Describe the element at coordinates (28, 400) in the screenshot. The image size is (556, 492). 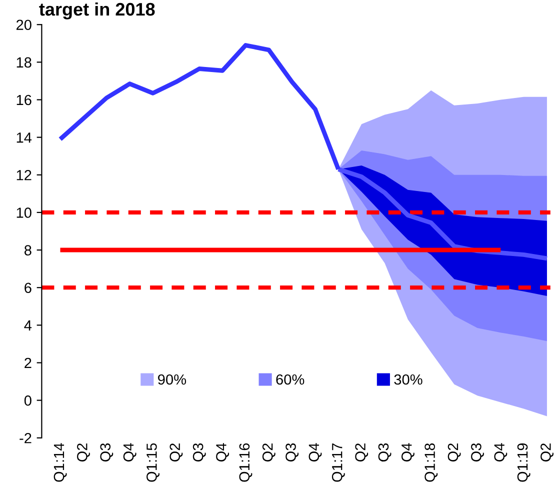
I see `y-tick-label: 0` at that location.